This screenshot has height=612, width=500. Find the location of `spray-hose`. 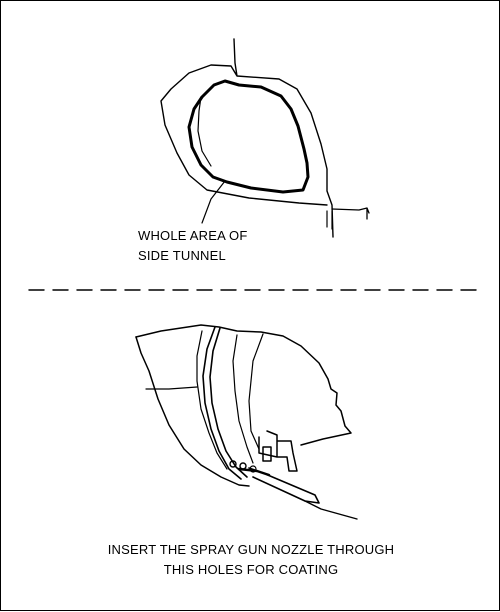

spray-hose is located at coordinates (331, 510).